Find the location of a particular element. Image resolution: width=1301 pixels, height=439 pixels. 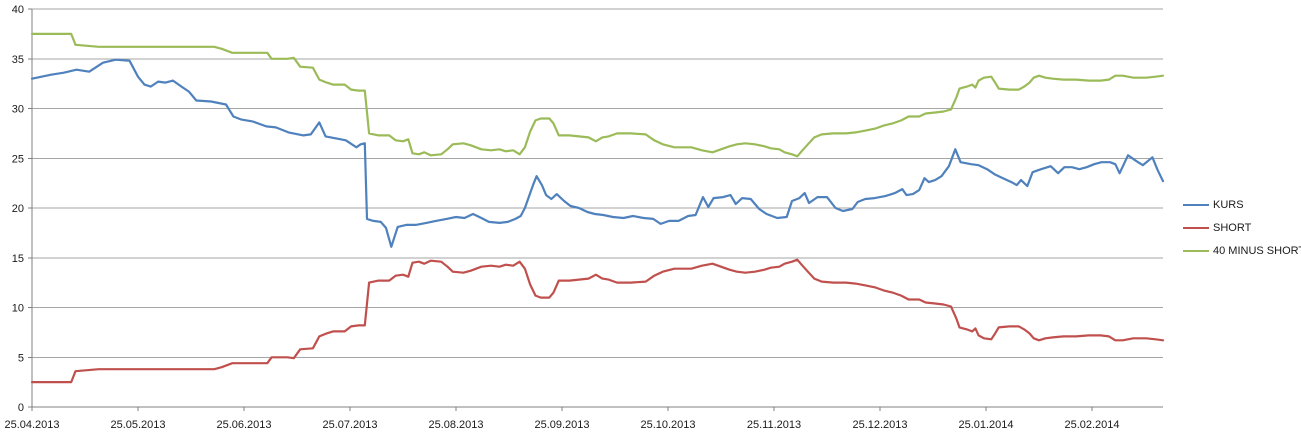

x-tick-label-0: 25.04.2013 is located at coordinates (31, 425).